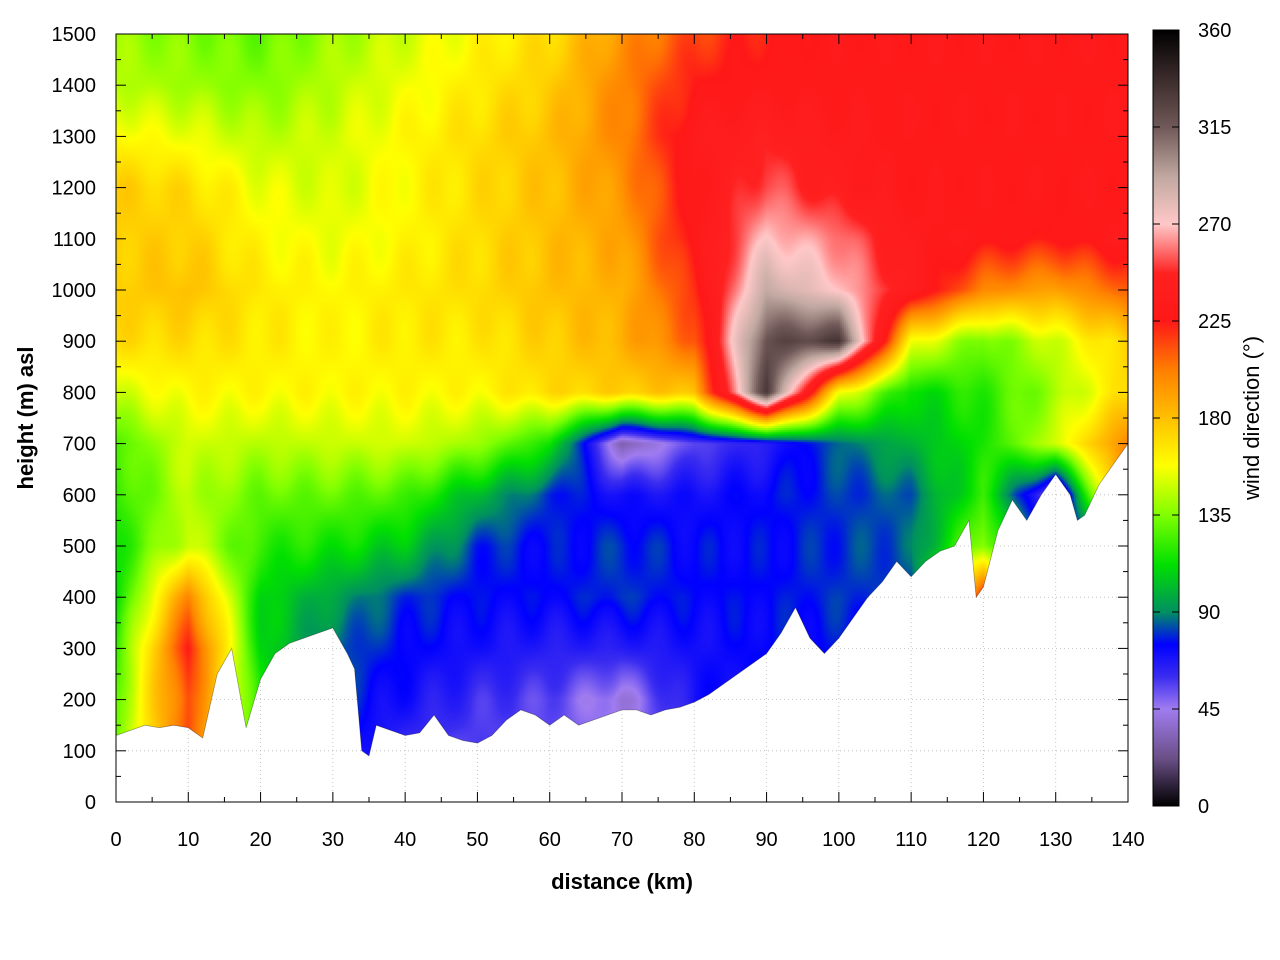  Describe the element at coordinates (260, 840) in the screenshot. I see `x-tick-label: 20` at that location.